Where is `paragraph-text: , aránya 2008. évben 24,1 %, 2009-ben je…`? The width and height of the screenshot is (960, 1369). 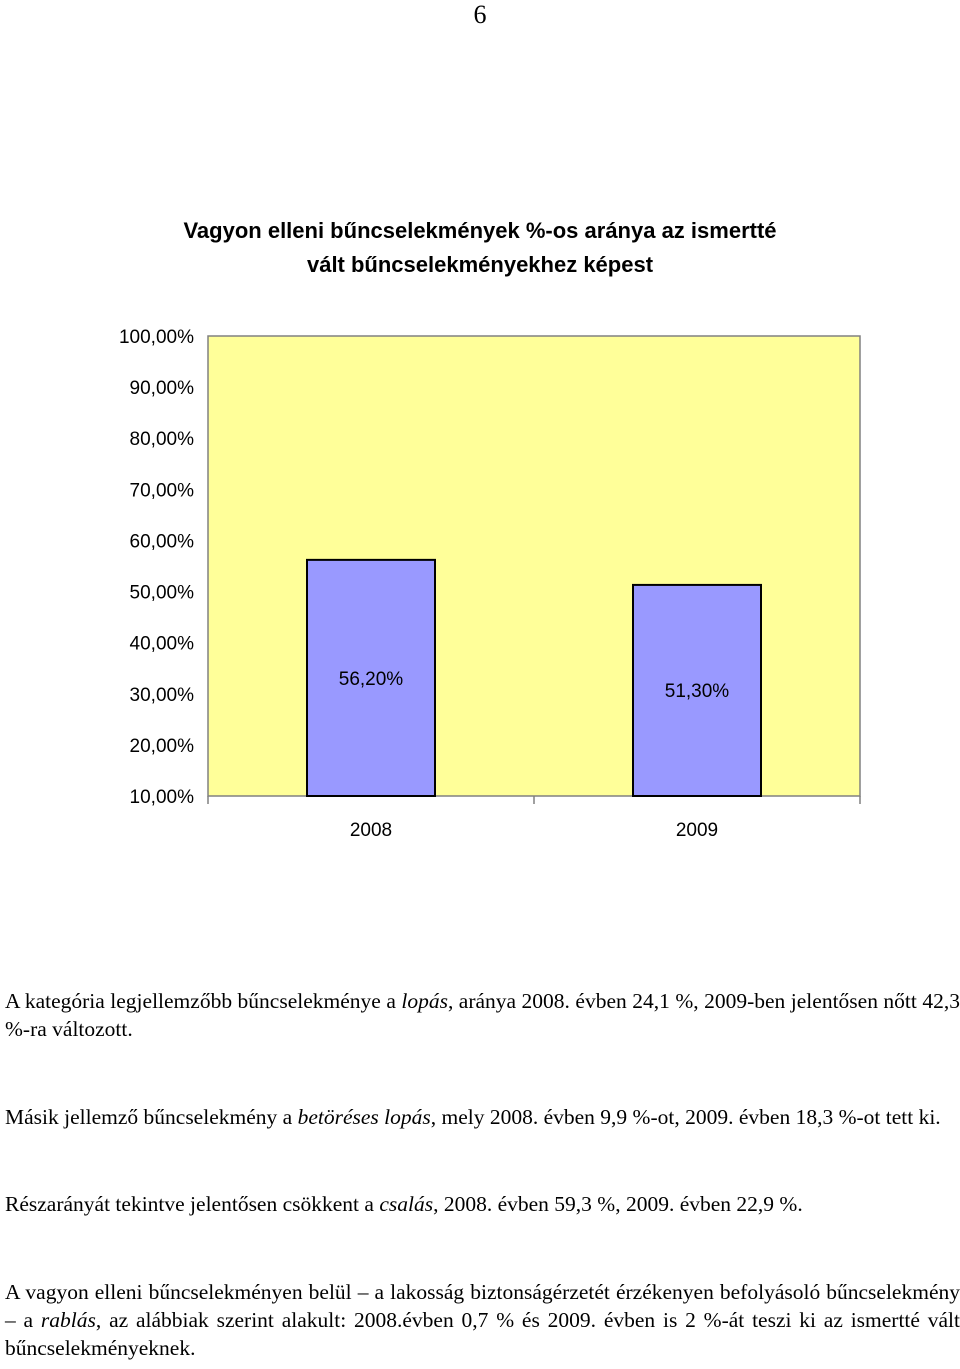 paragraph-text: , aránya 2008. évben 24,1 %, 2009-ben je… is located at coordinates (482, 1015).